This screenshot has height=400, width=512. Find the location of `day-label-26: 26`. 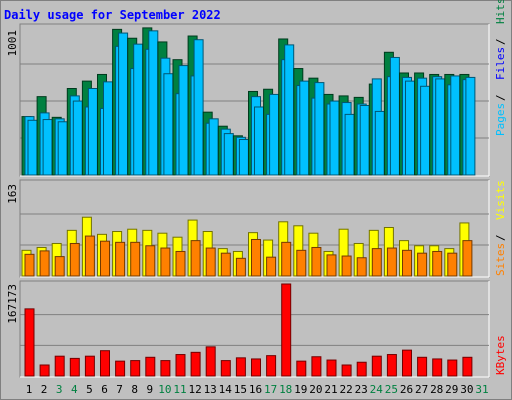

day-label-26: 26 is located at coordinates (406, 389).